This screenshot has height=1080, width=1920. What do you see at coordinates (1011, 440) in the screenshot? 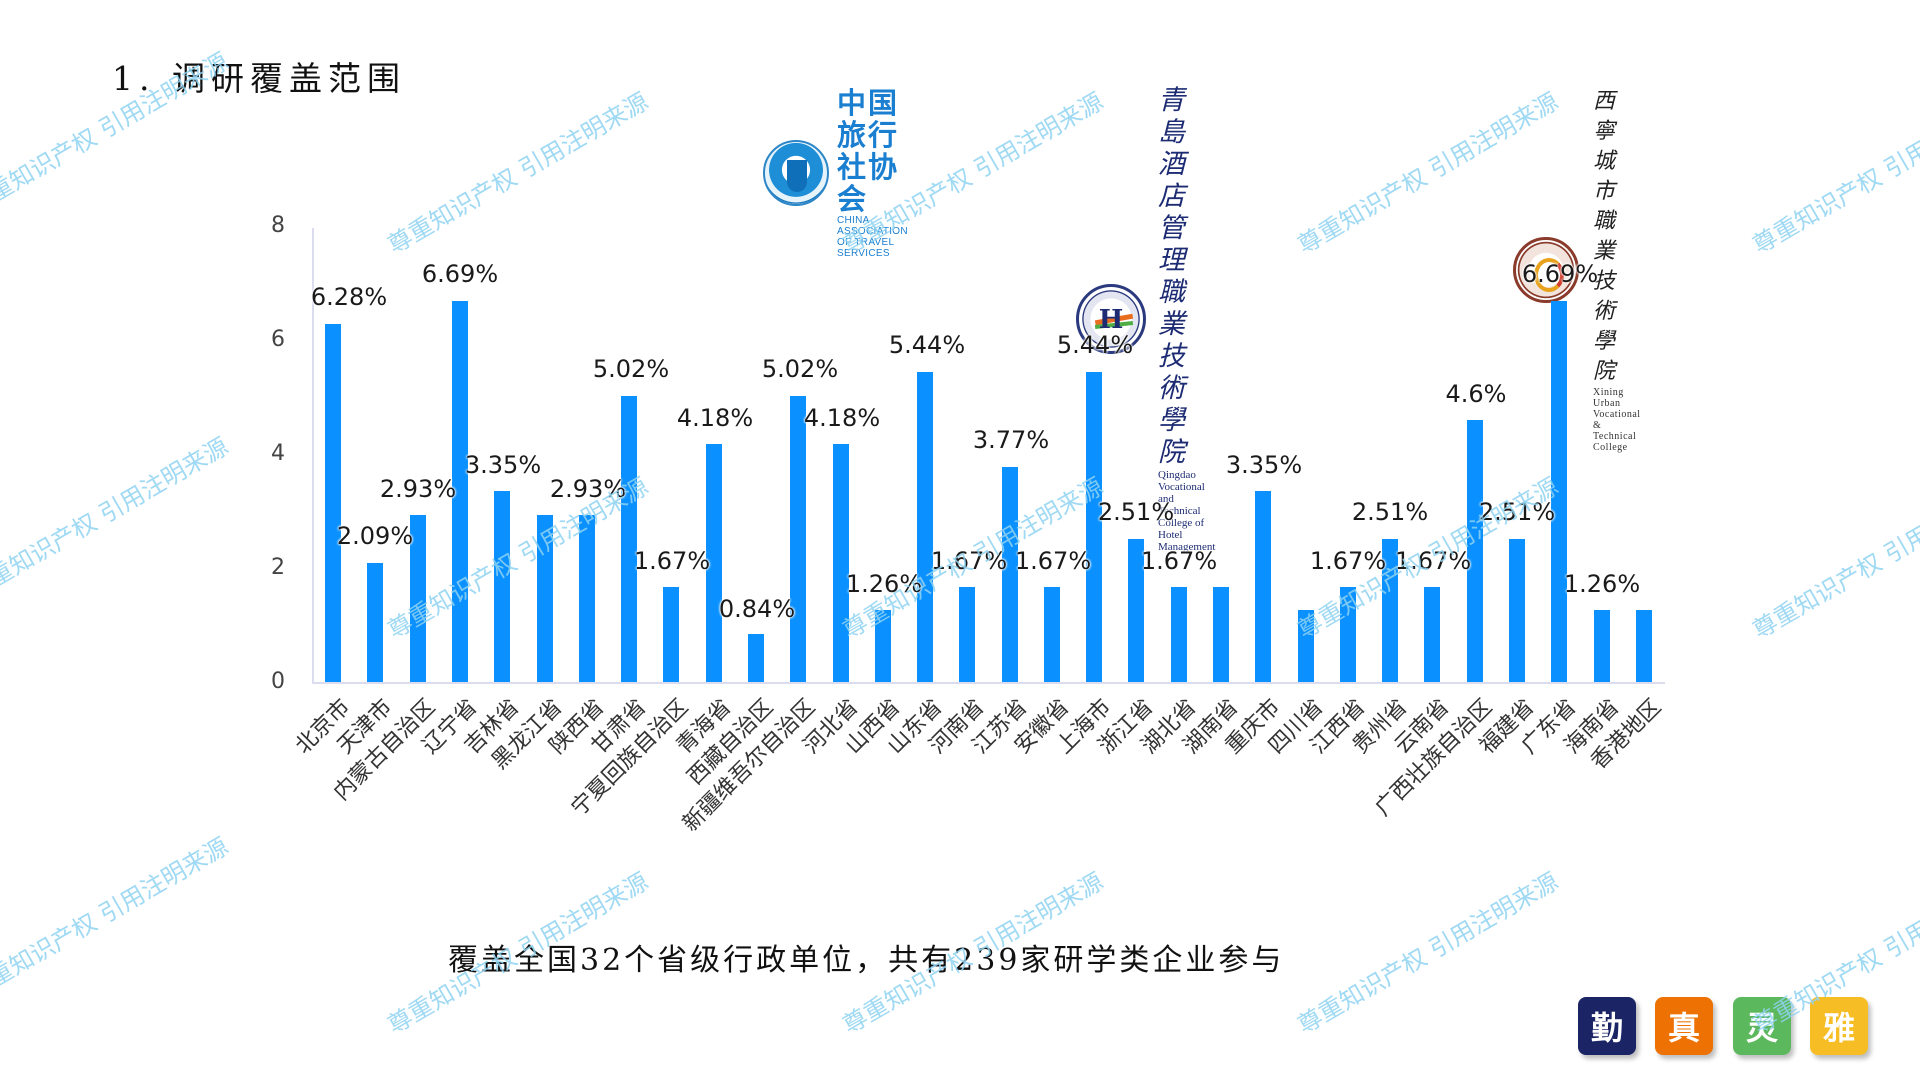
I see `data-label: 3.77%` at bounding box center [1011, 440].